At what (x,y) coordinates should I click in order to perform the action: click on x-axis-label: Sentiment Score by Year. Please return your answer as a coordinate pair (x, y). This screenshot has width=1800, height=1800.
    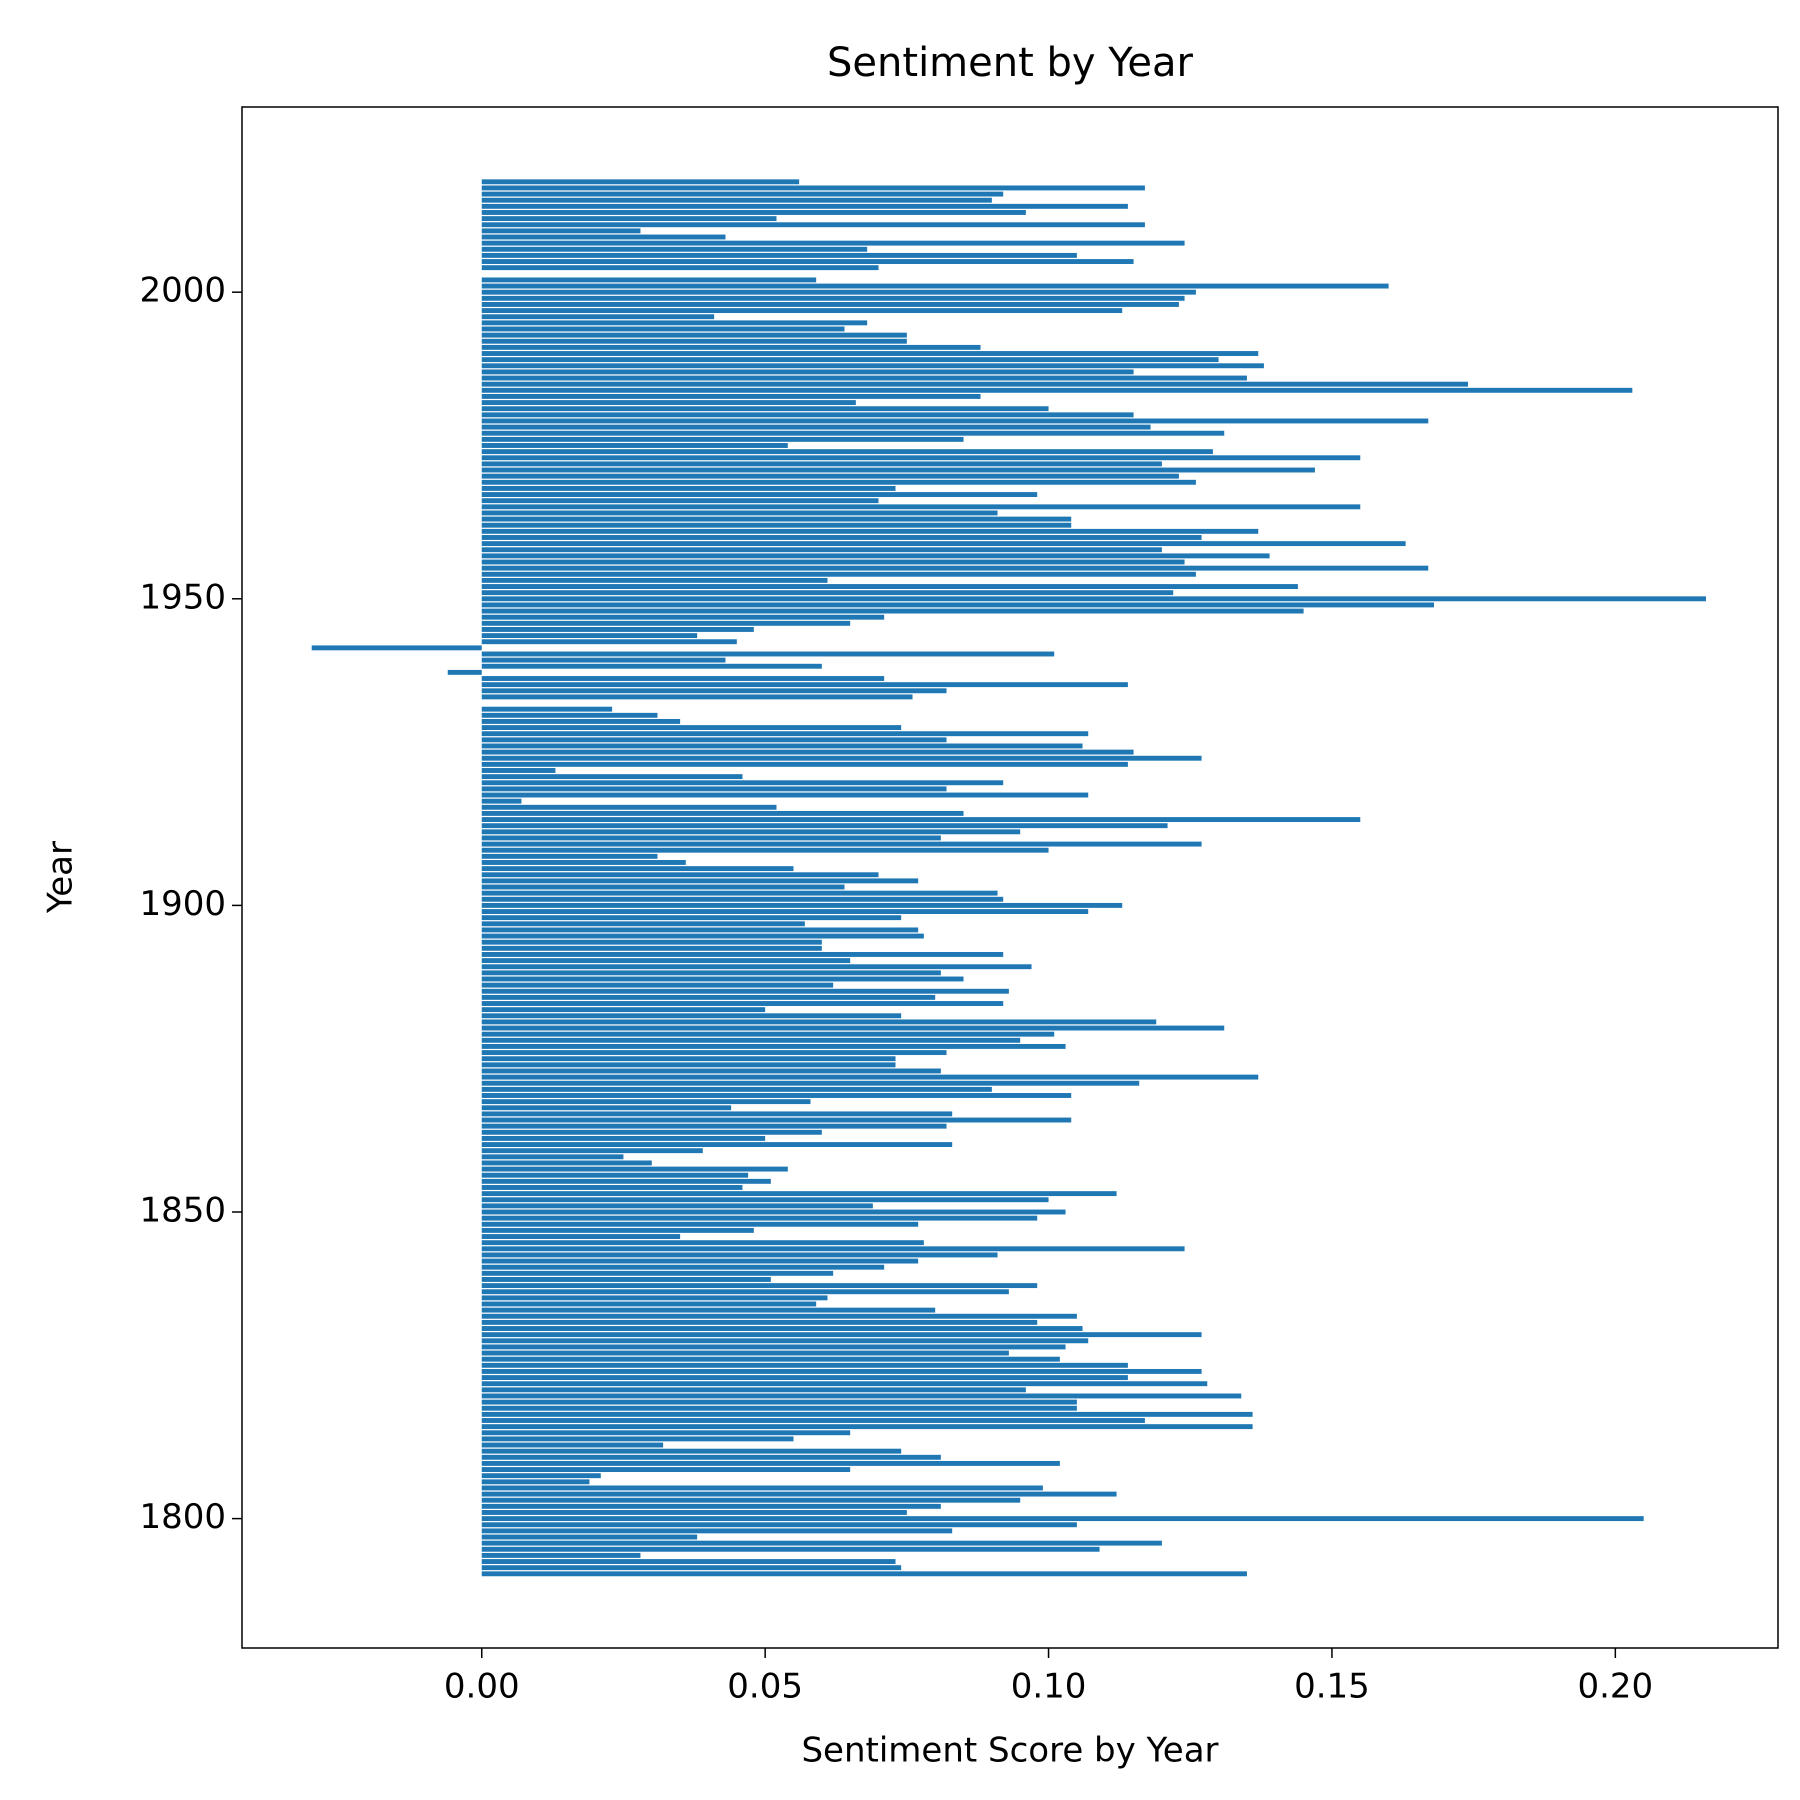
    Looking at the image, I should click on (1009, 1751).